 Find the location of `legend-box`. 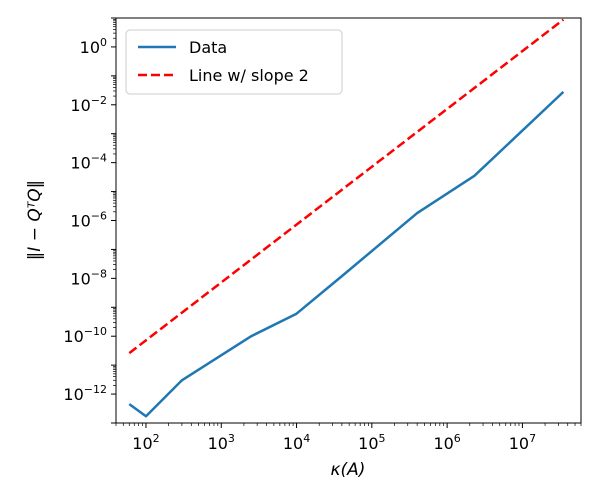

legend-box is located at coordinates (234, 62).